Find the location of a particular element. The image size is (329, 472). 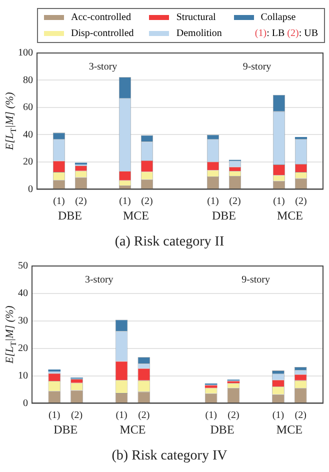

legend-label: Structural is located at coordinates (196, 17).